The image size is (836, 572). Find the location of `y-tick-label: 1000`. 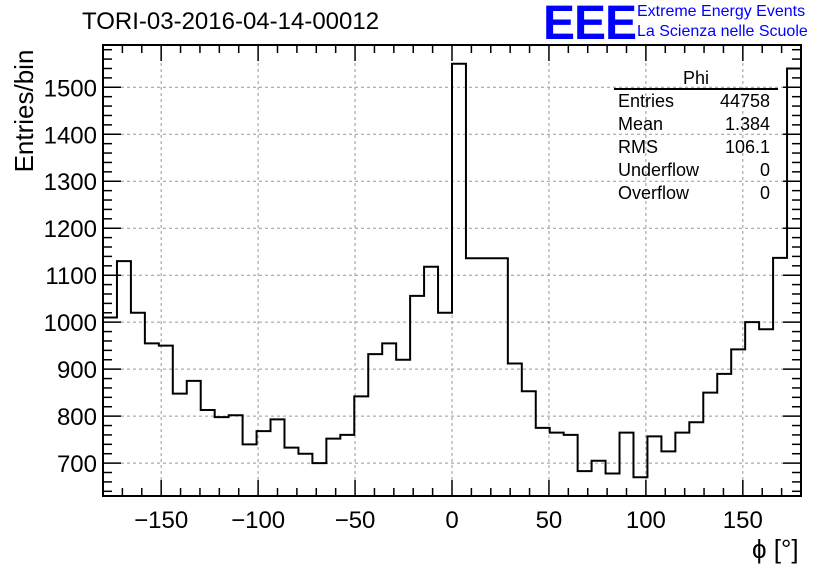

y-tick-label: 1000 is located at coordinates (70, 323).